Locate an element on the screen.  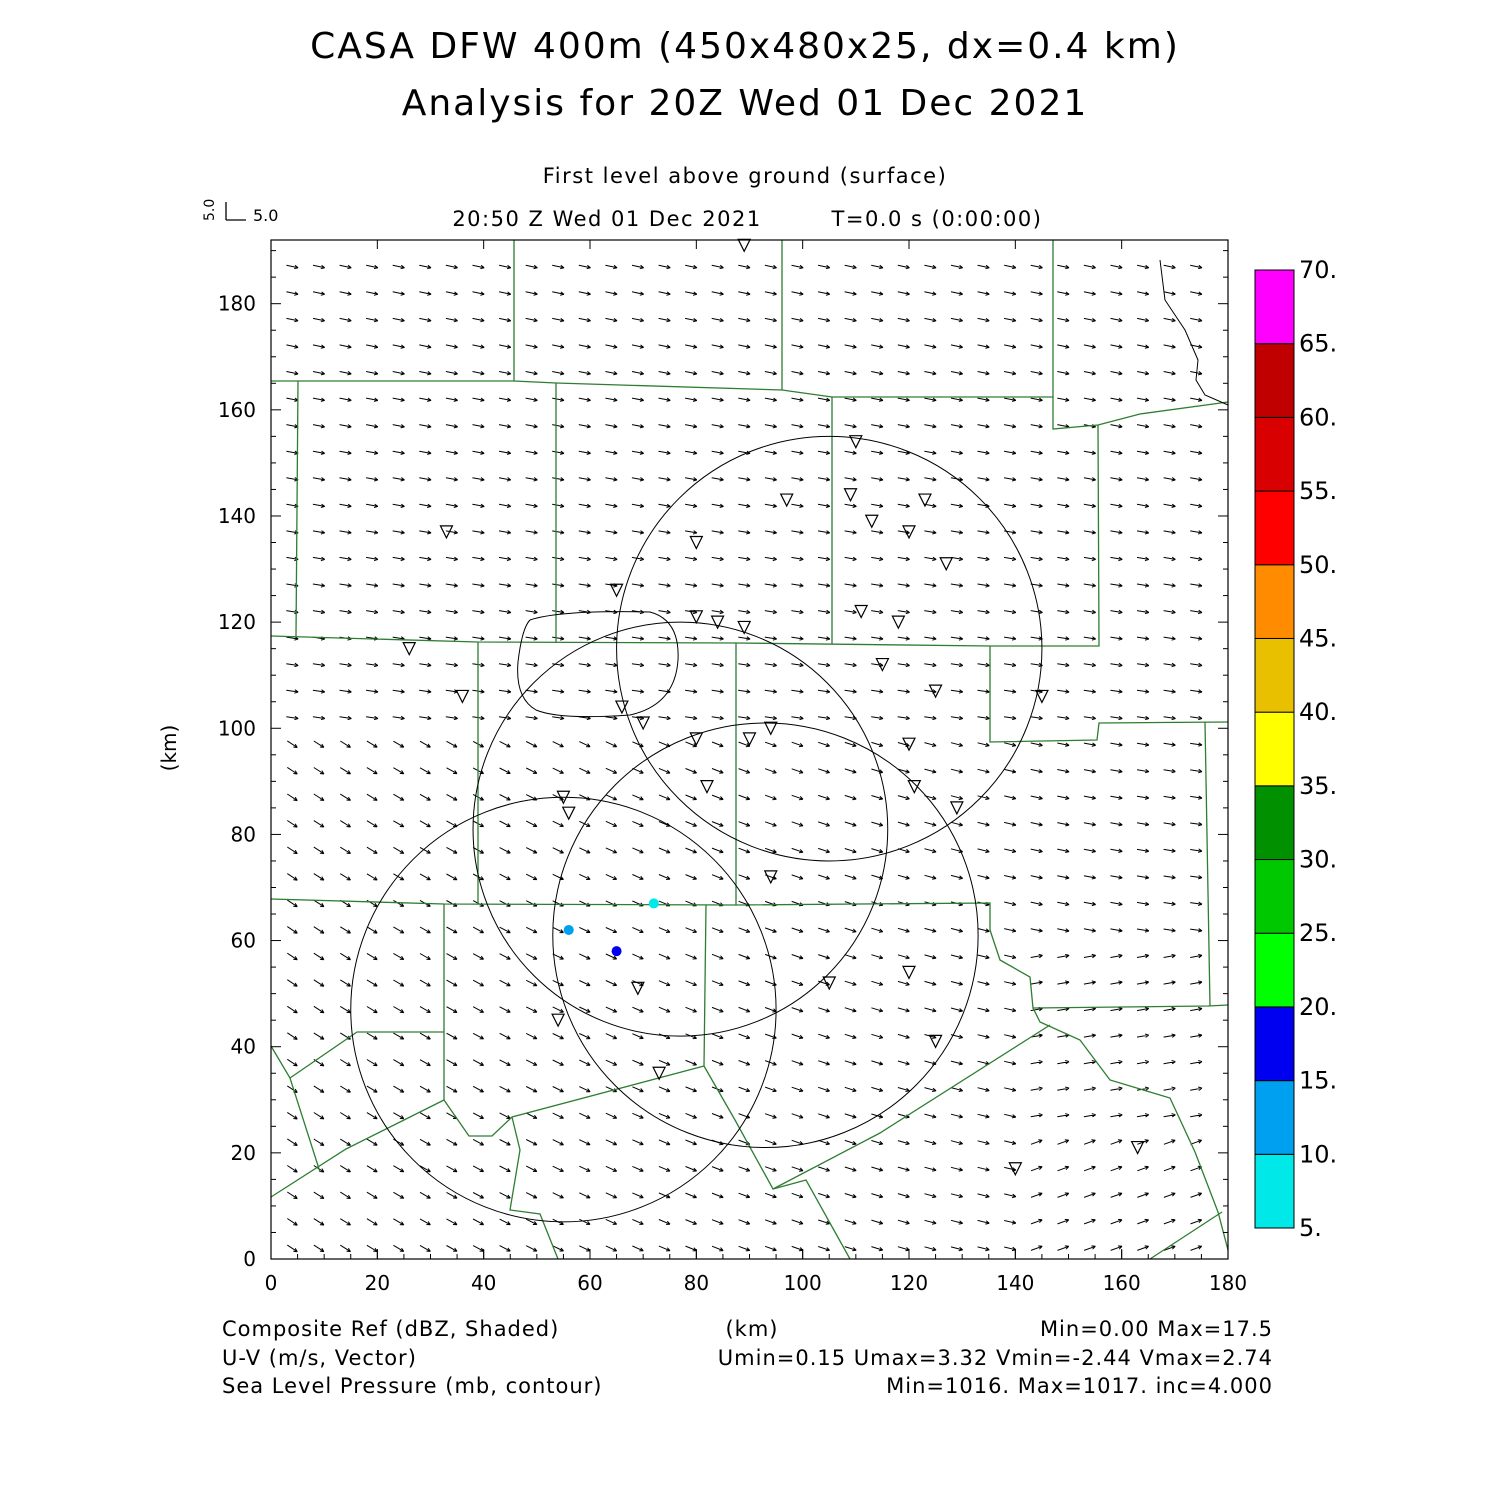
colorbar-label: 60. is located at coordinates (1318, 417).